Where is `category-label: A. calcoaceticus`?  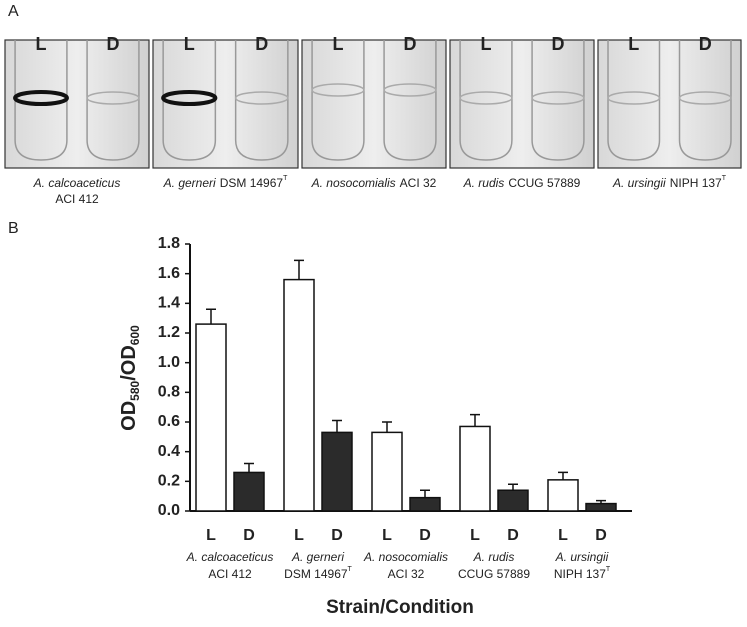 category-label: A. calcoaceticus is located at coordinates (230, 557).